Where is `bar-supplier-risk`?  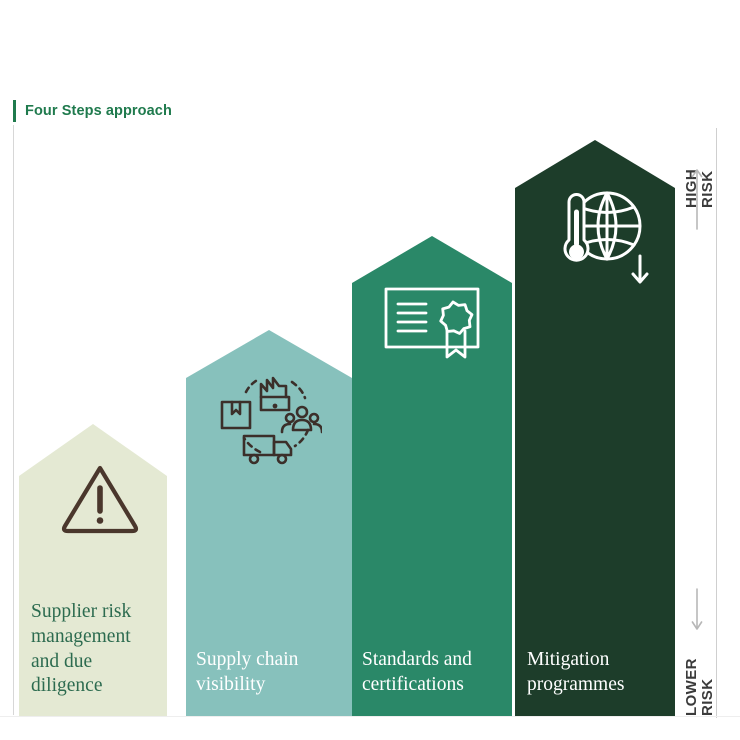
bar-supplier-risk is located at coordinates (93, 570).